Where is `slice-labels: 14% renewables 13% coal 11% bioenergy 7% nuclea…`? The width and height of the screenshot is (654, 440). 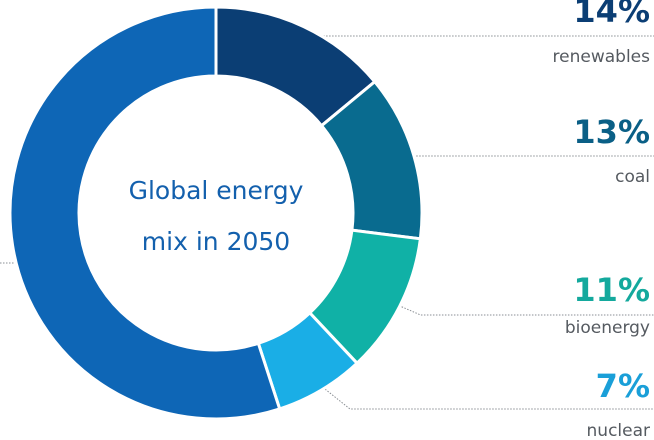 slice-labels: 14% renewables 13% coal 11% bioenergy 7% nuclea… is located at coordinates (602, 220).